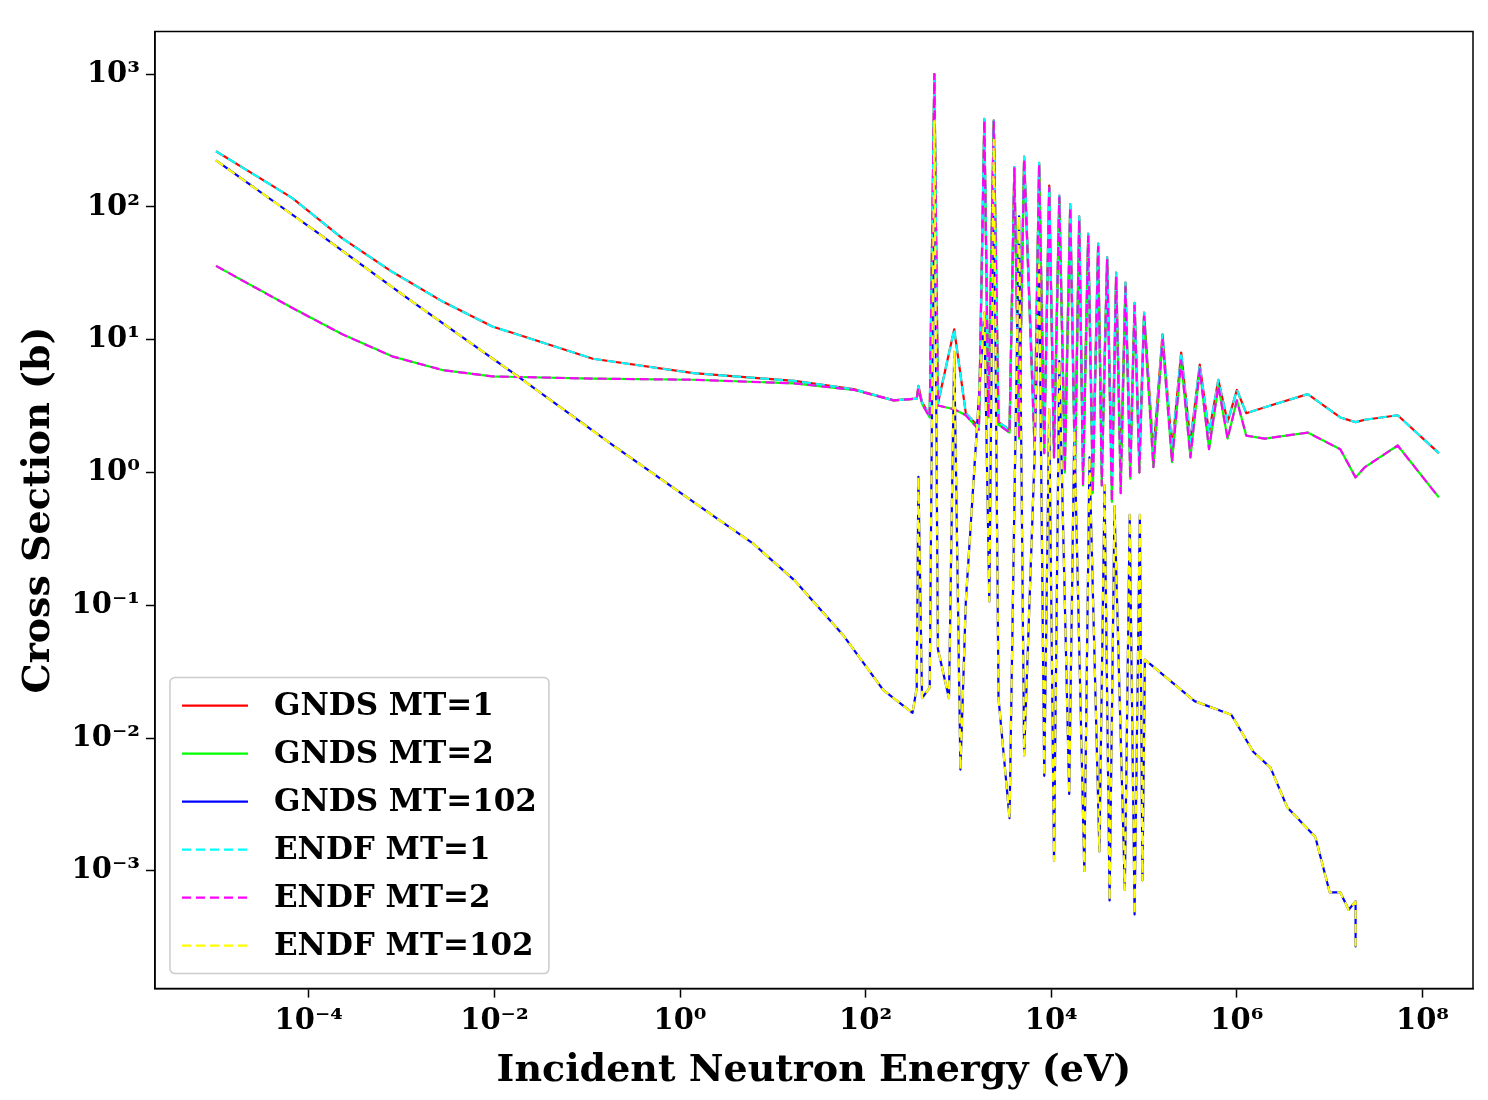  What do you see at coordinates (35, 510) in the screenshot?
I see `y-axis-title: Cross Section (b)` at bounding box center [35, 510].